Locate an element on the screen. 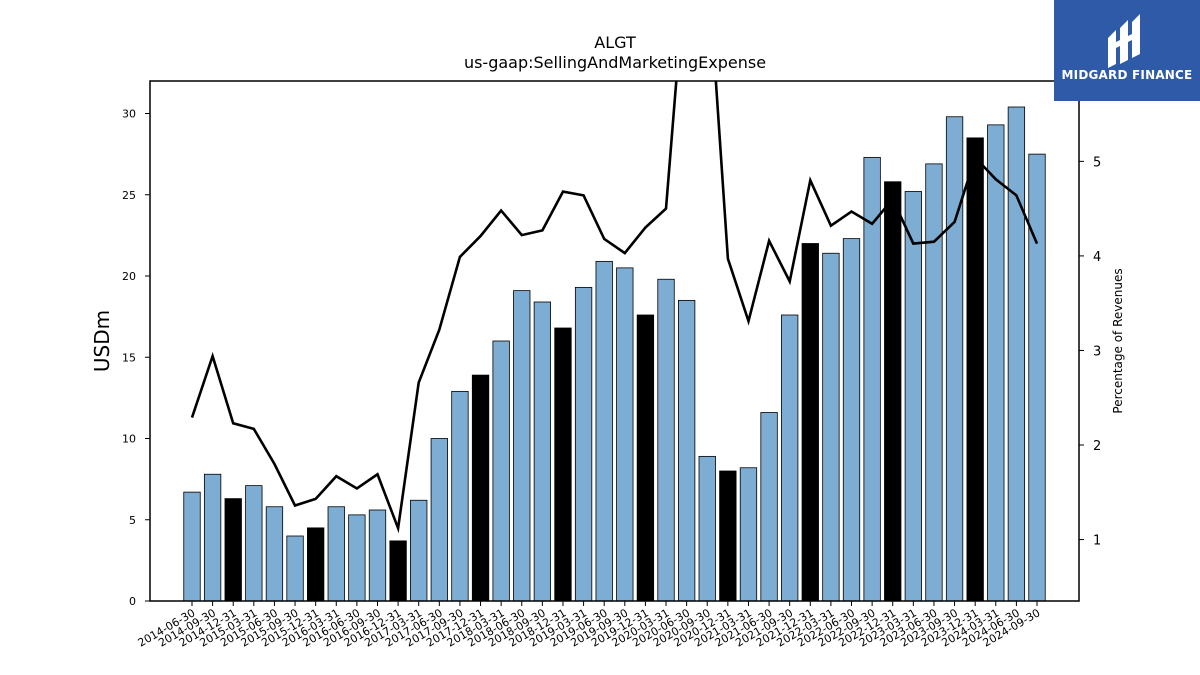 The width and height of the screenshot is (1200, 675). chart-title: ALGT is located at coordinates (615, 42).